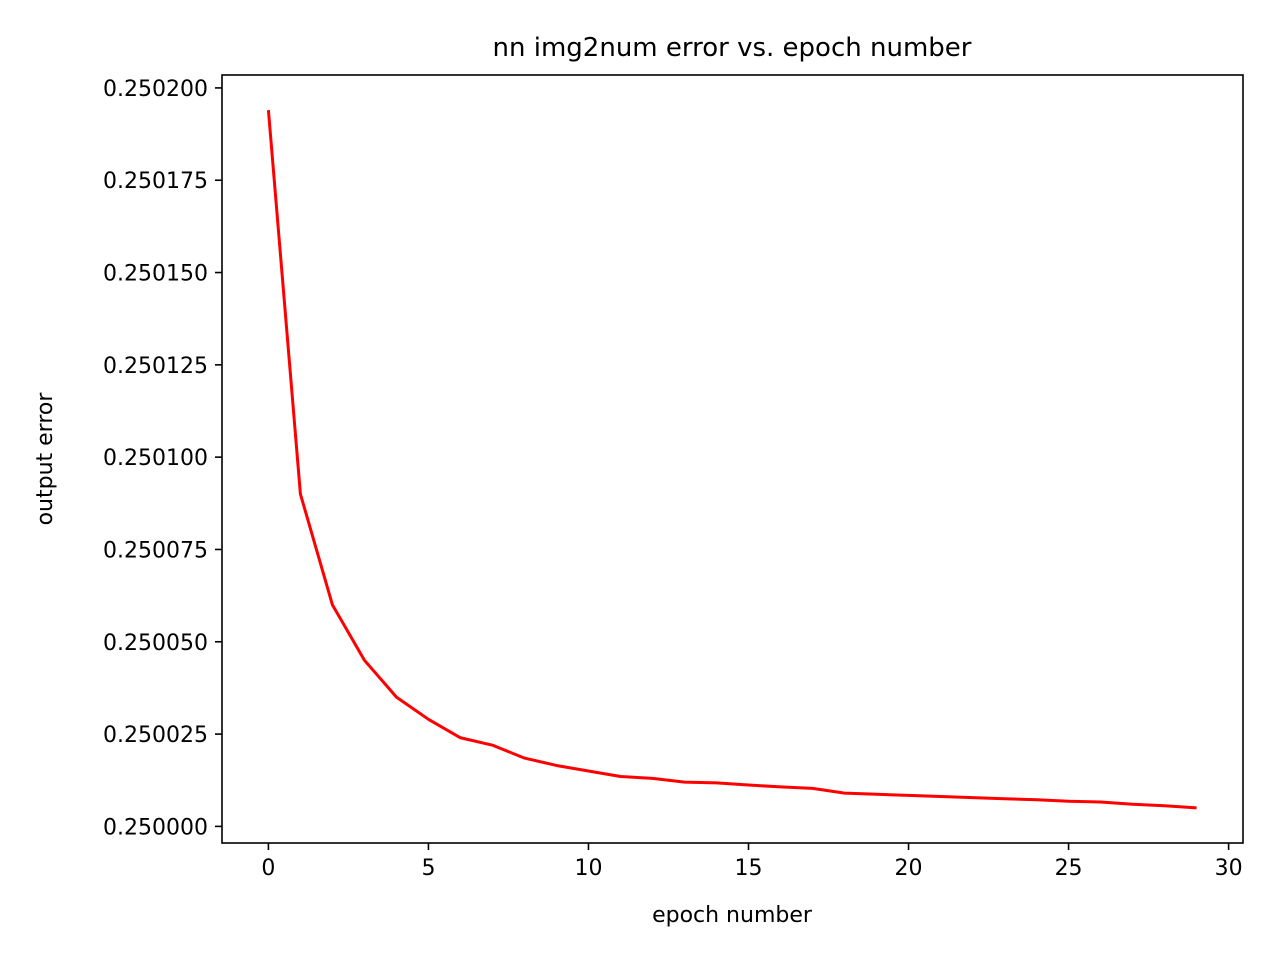 The image size is (1280, 960). What do you see at coordinates (155, 181) in the screenshot?
I see `y-tick-label: 0.250175` at bounding box center [155, 181].